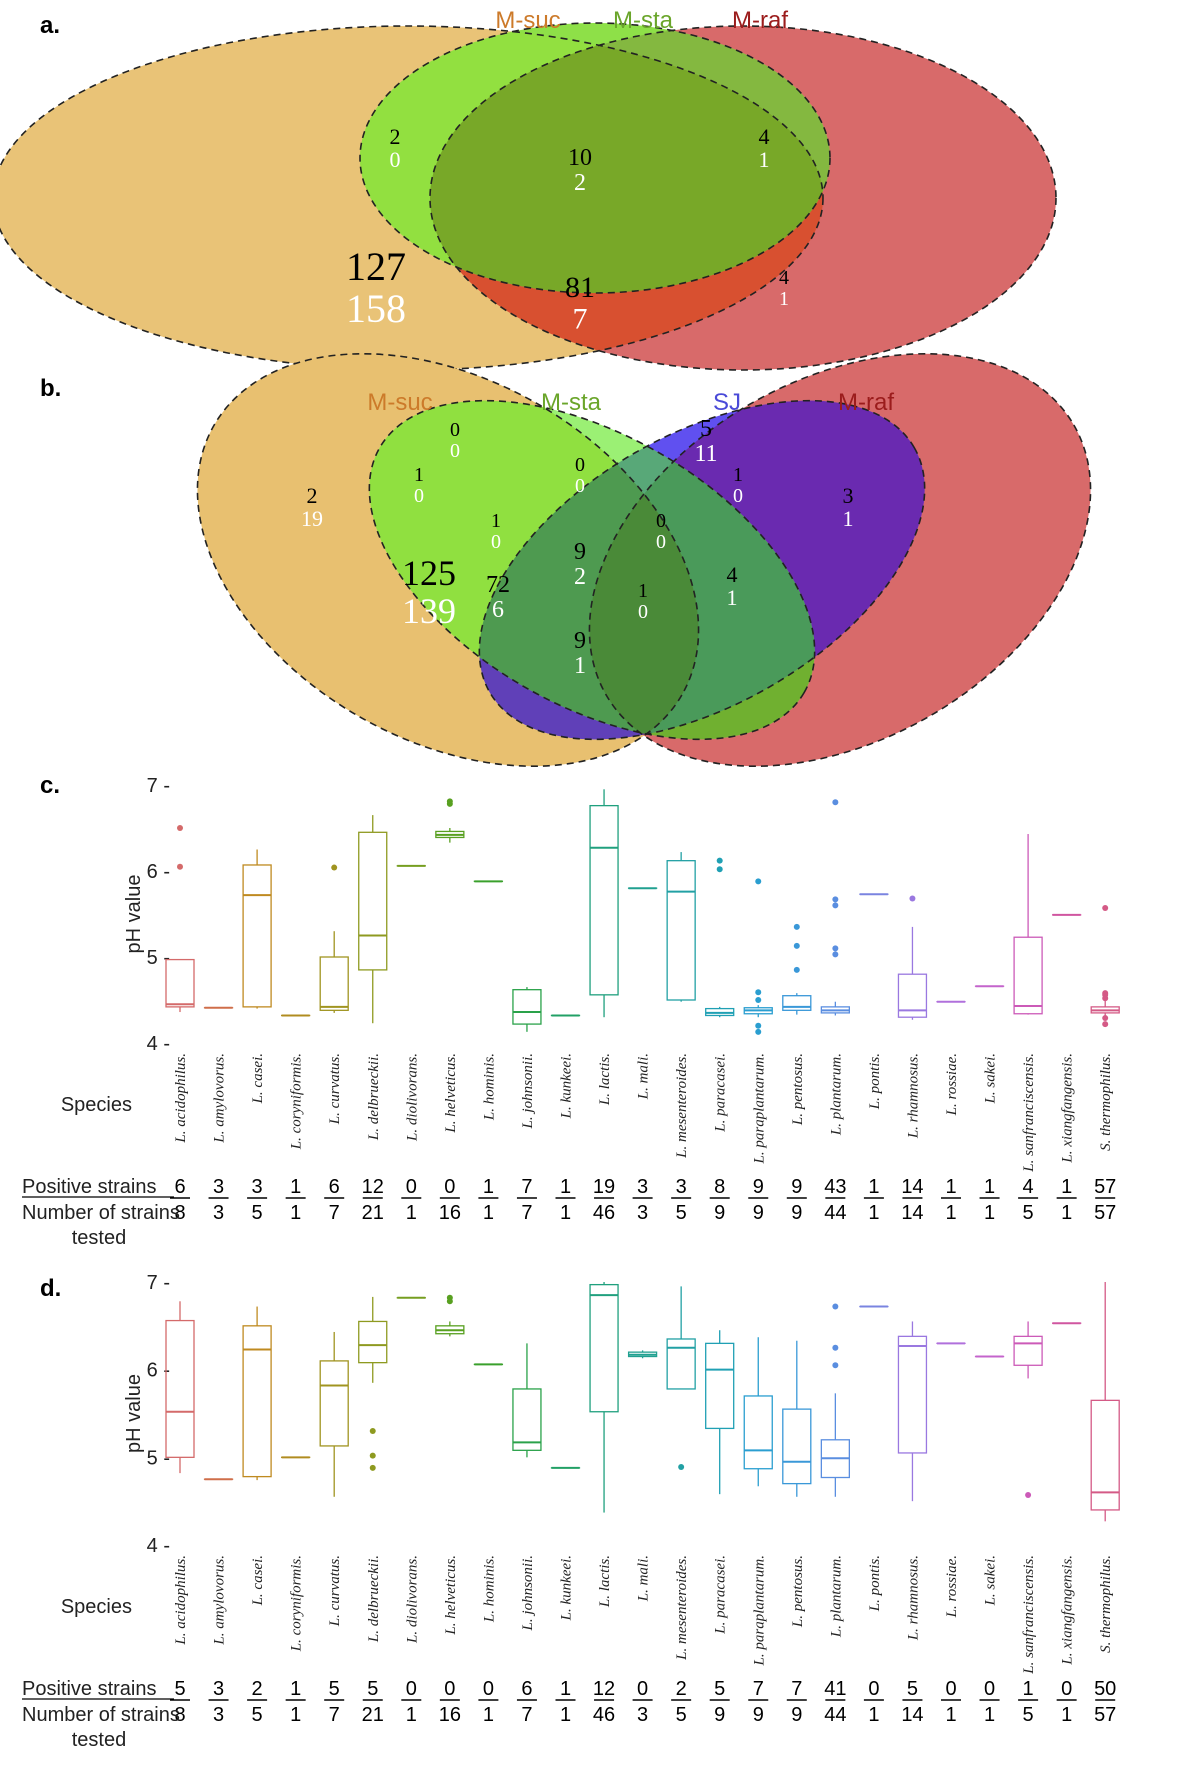 This screenshot has width=1188, height=1770. Describe the element at coordinates (604, 1213) in the screenshot. I see `tested-count: 46` at that location.